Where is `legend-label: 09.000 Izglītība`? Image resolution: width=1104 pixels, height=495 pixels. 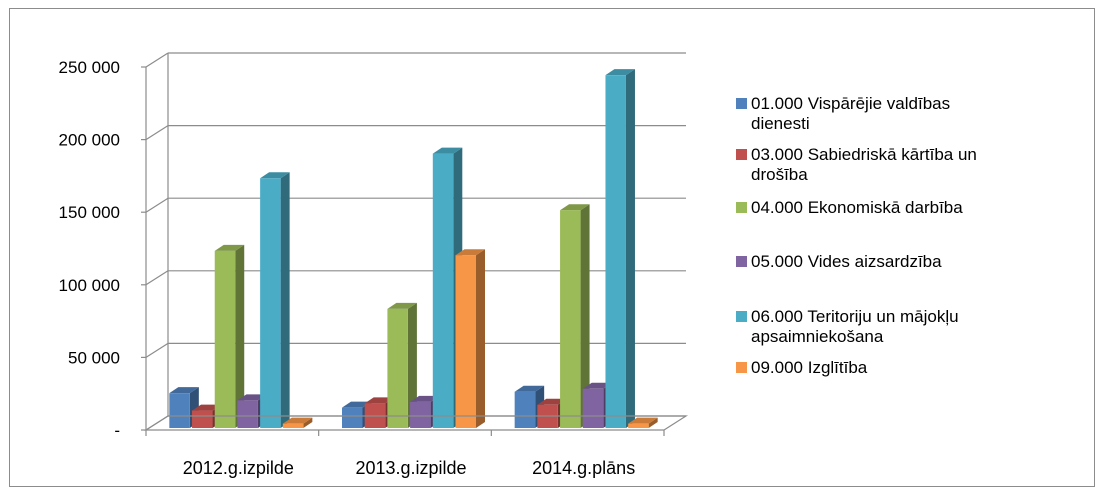
legend-label: 09.000 Izglītība is located at coordinates (809, 367).